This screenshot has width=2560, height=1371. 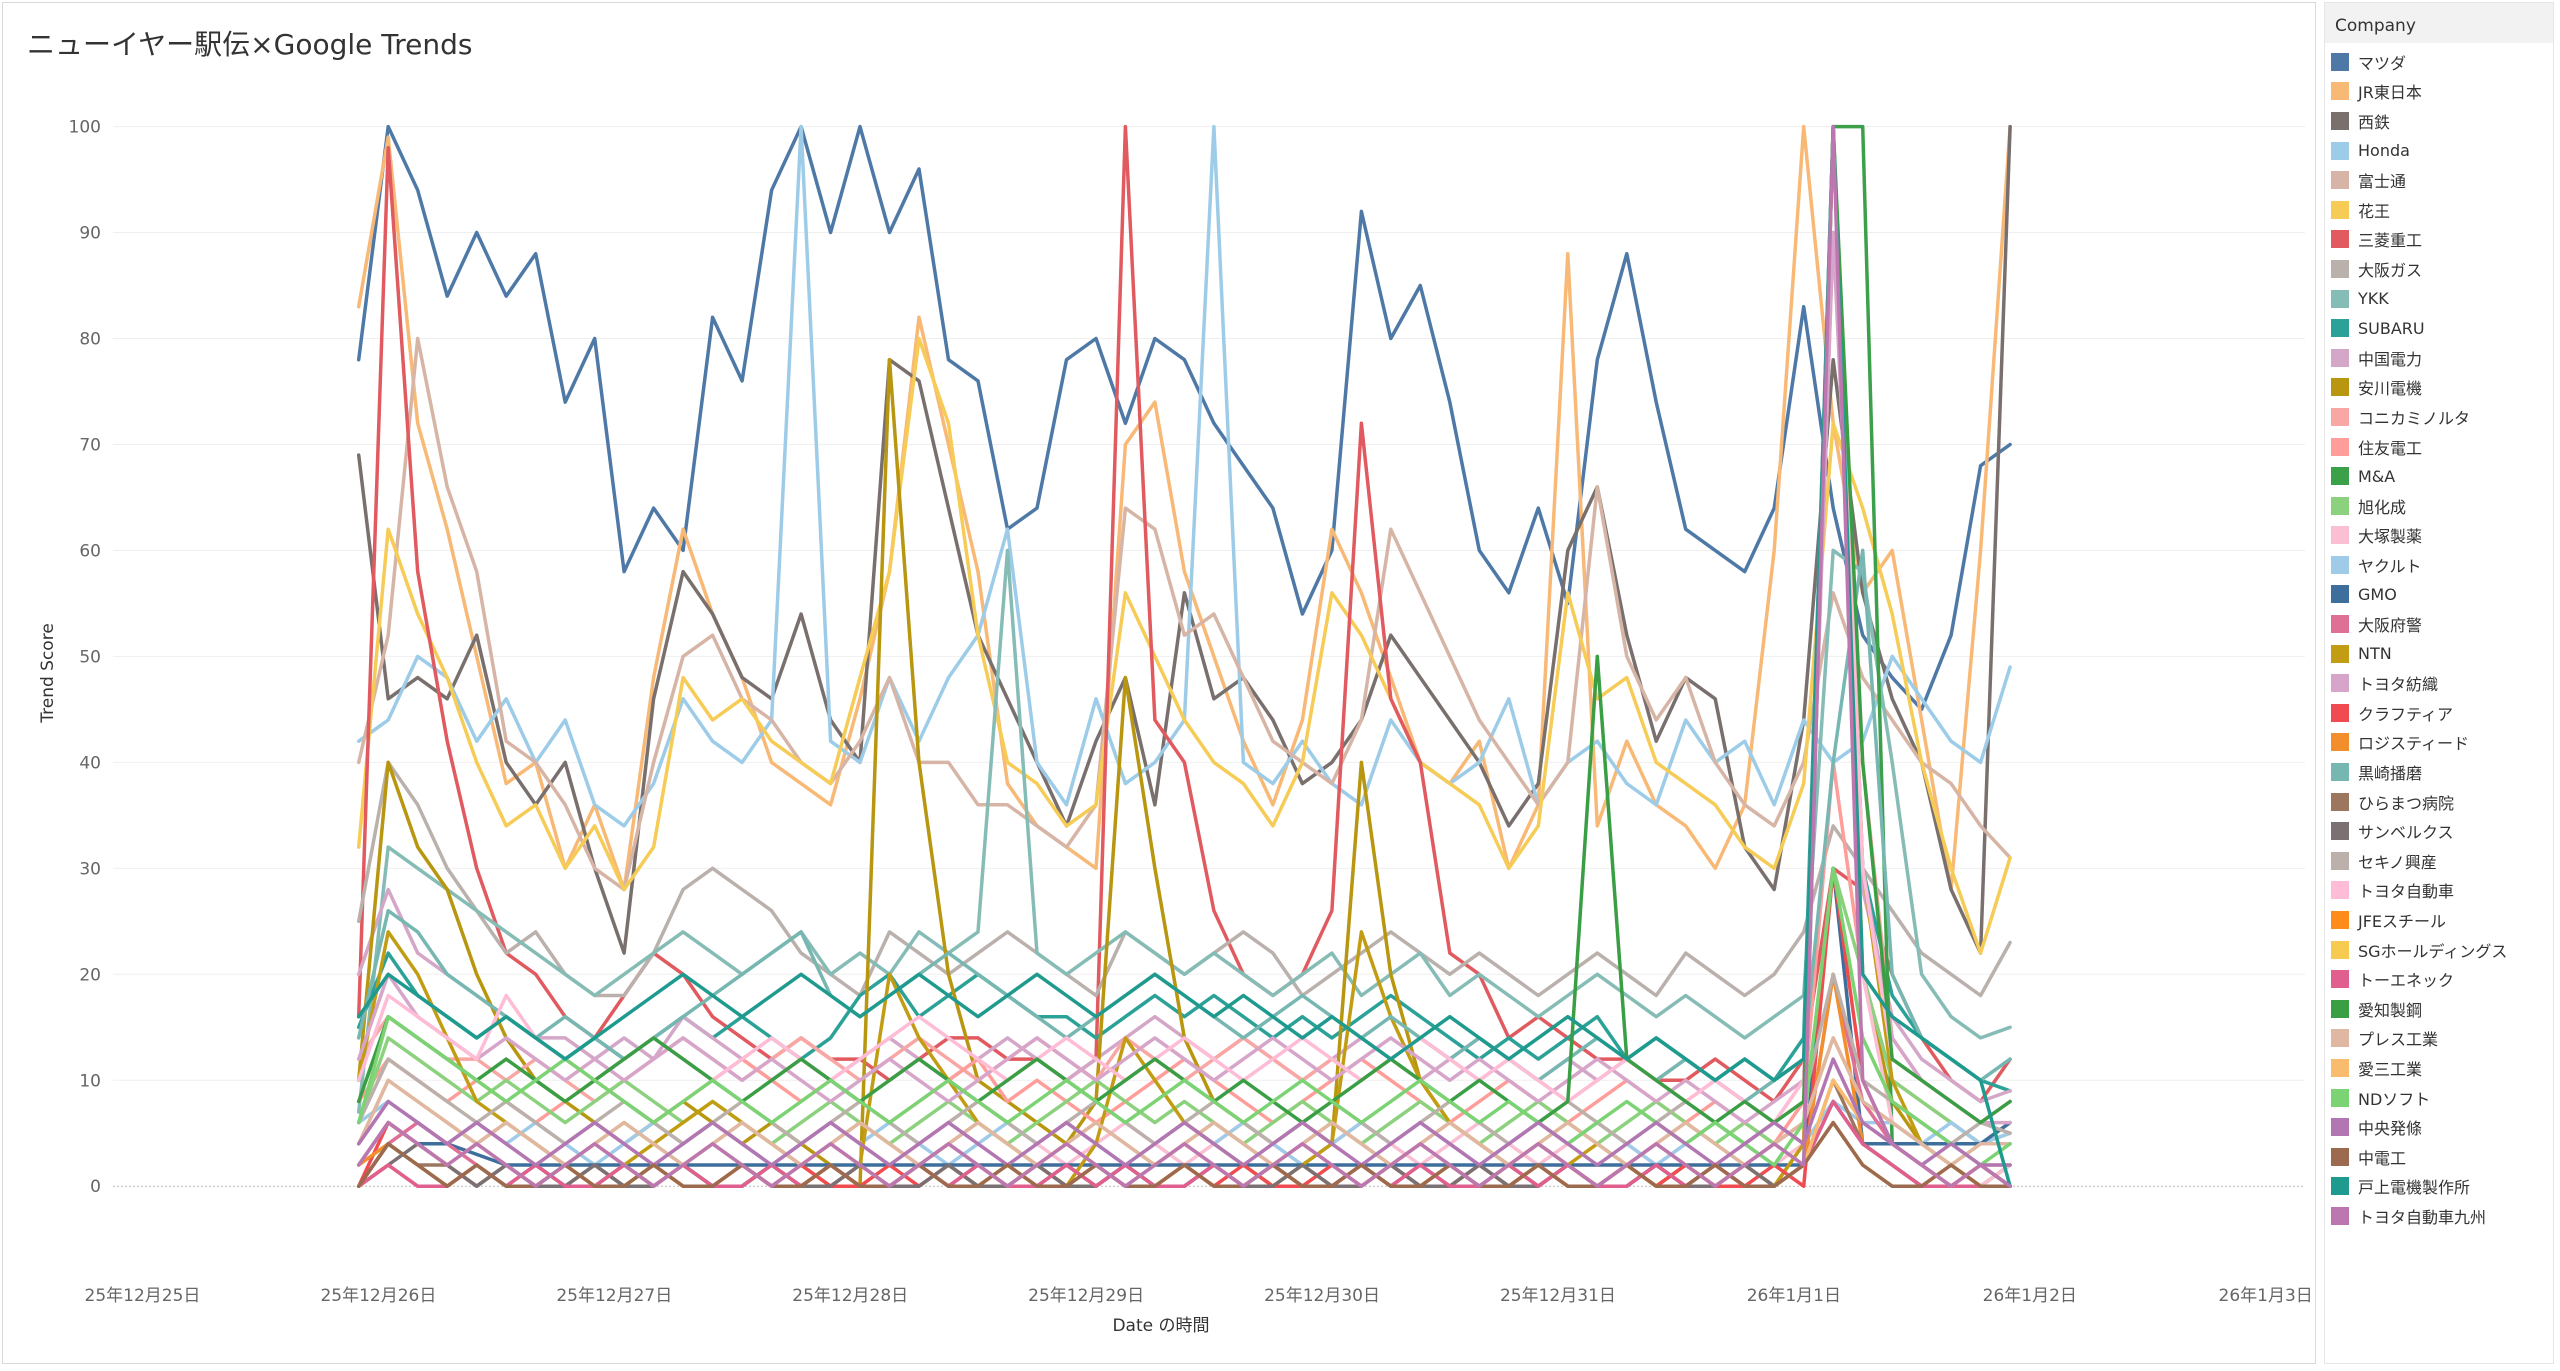 What do you see at coordinates (2439, 92) in the screenshot?
I see `legend-item: JR東日本` at bounding box center [2439, 92].